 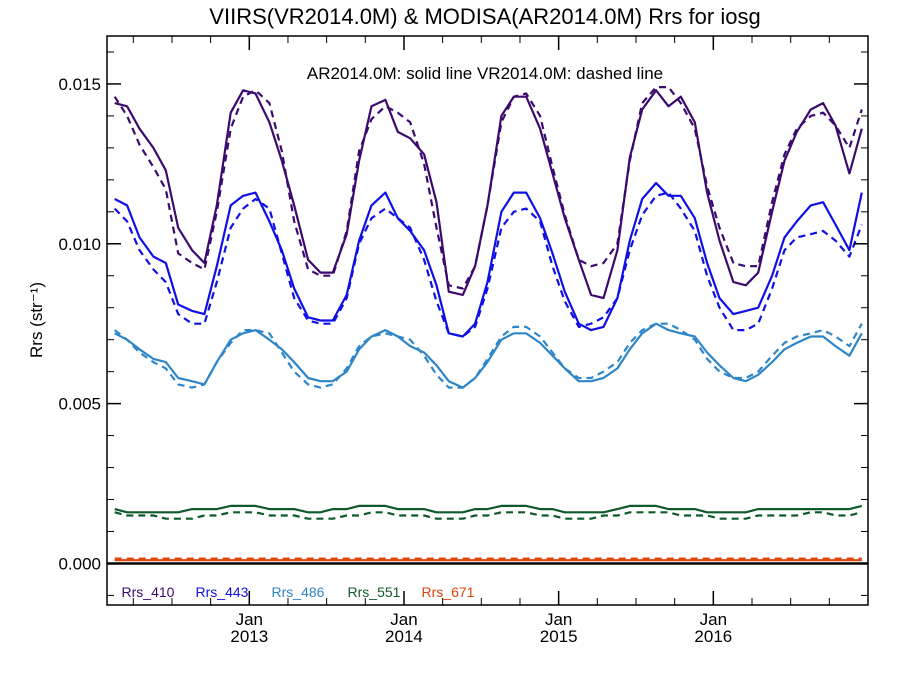 What do you see at coordinates (488, 509) in the screenshot?
I see `series-line-rrs-551-solid` at bounding box center [488, 509].